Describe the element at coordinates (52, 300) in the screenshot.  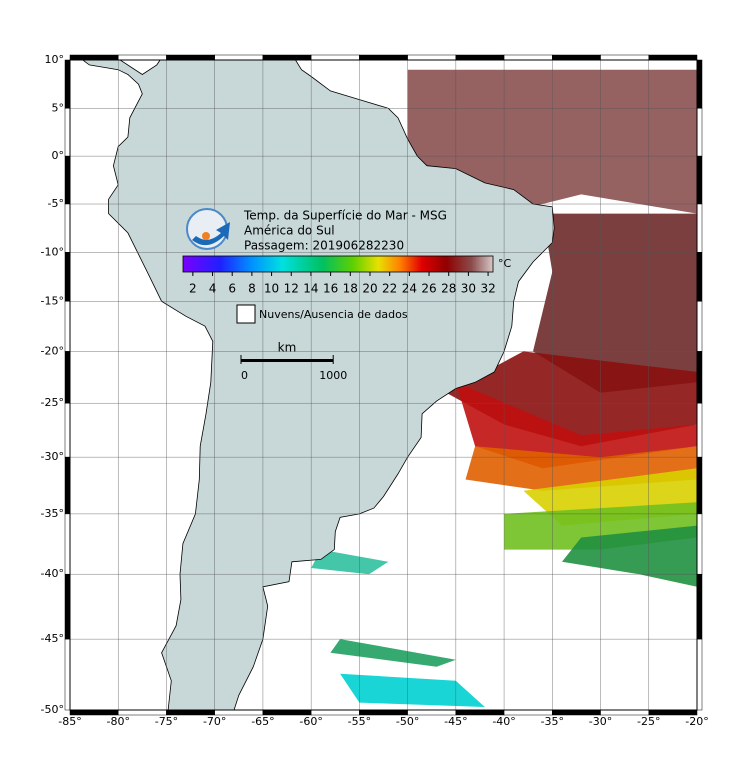
I see `lat-tick-label: -15°` at that location.